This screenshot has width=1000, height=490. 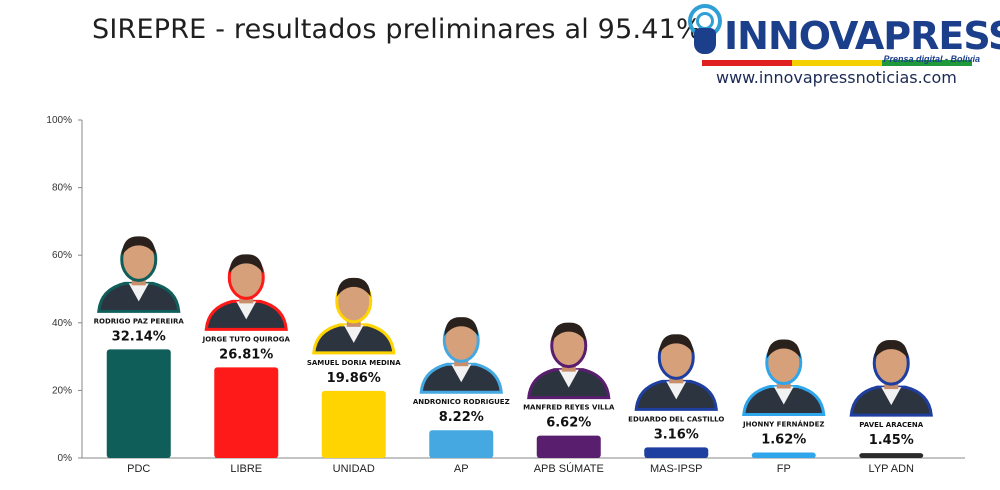 What do you see at coordinates (676, 419) in the screenshot?
I see `candidate-name: EDUARDO DEL CASTILLO` at bounding box center [676, 419].